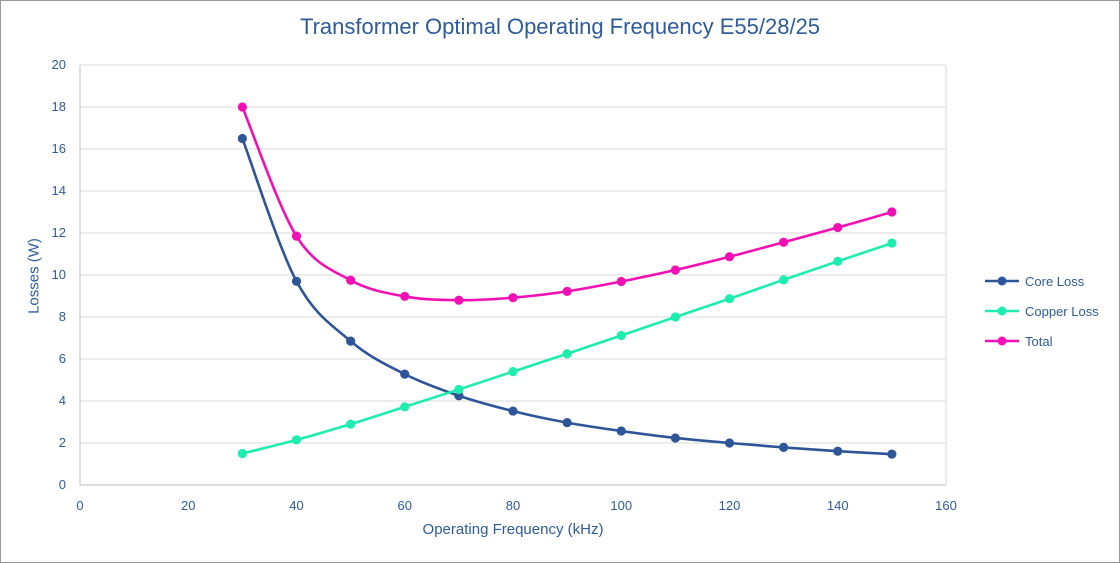 The height and width of the screenshot is (563, 1120). Describe the element at coordinates (79, 505) in the screenshot. I see `x-tick-label: 0` at that location.